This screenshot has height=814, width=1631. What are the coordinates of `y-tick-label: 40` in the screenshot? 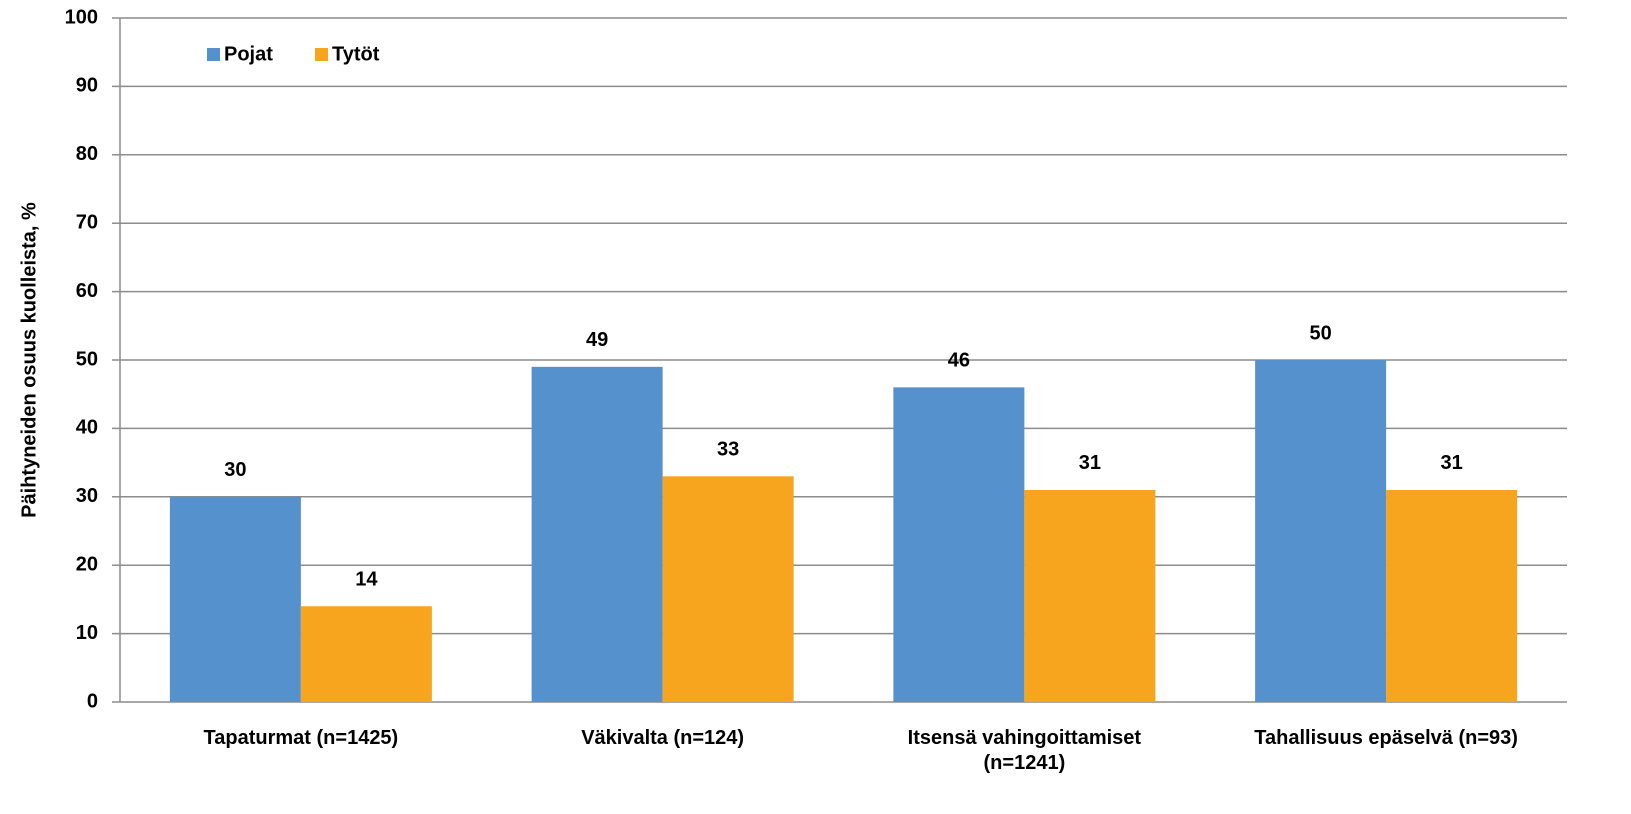 It's located at (87, 428).